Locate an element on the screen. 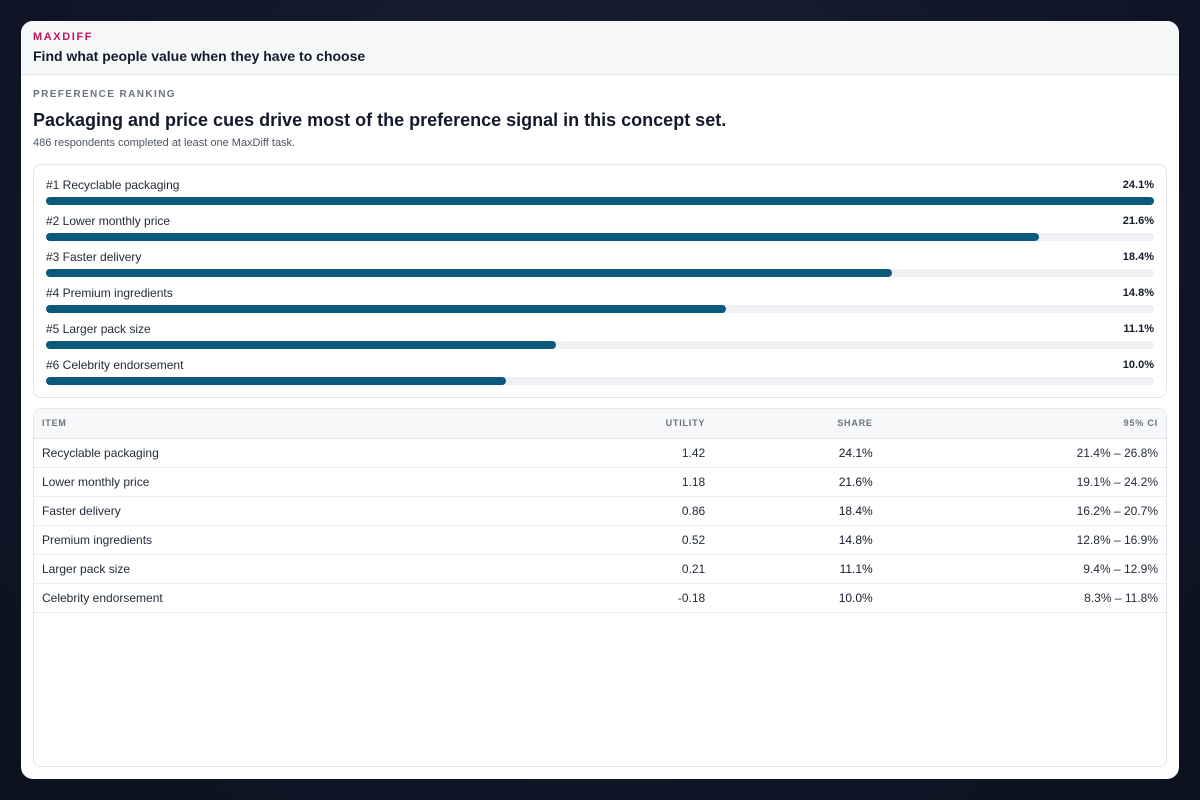  ranking-row-header: #3 Faster delivery 18.4% is located at coordinates (600, 257).